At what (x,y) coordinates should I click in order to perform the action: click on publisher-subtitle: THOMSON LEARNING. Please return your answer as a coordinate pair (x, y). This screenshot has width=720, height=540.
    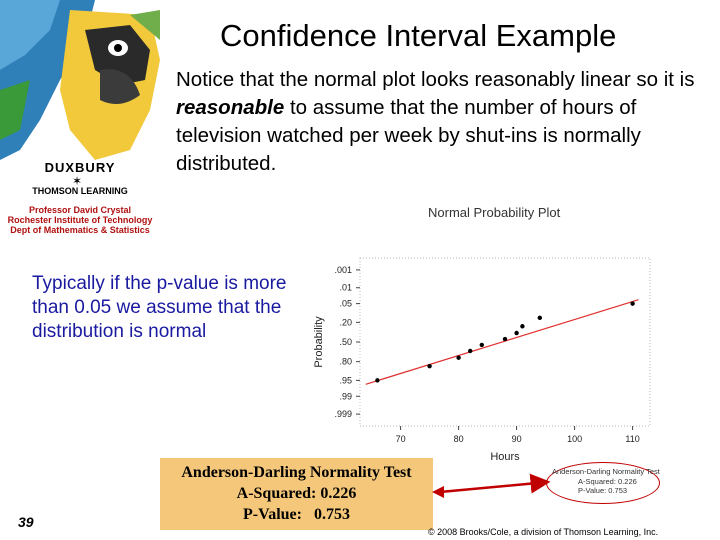
    Looking at the image, I should click on (80, 191).